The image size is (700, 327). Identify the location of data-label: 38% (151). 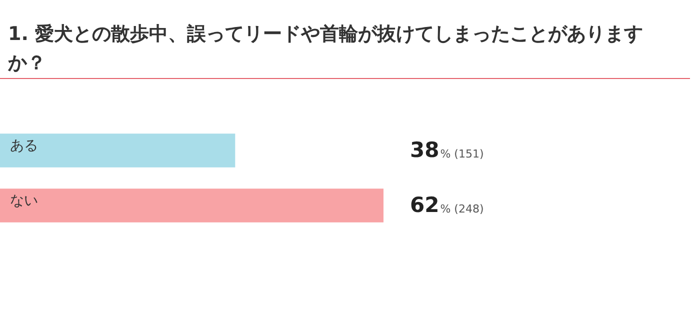
(447, 150).